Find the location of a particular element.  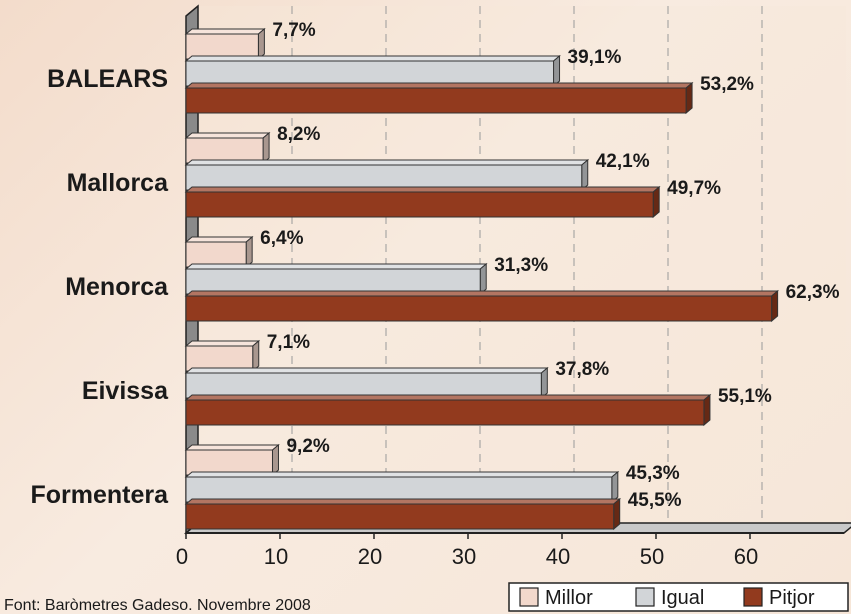

data-label: 9,2% is located at coordinates (307, 446).